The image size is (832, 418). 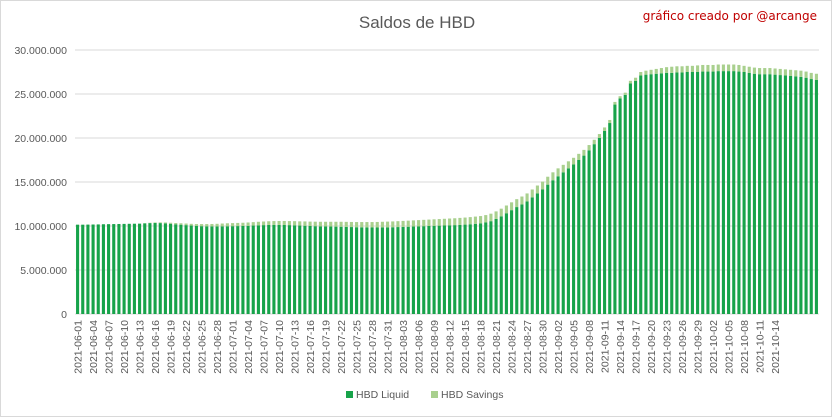 I want to click on x-tick-label: 2021-09-20, so click(x=652, y=347).